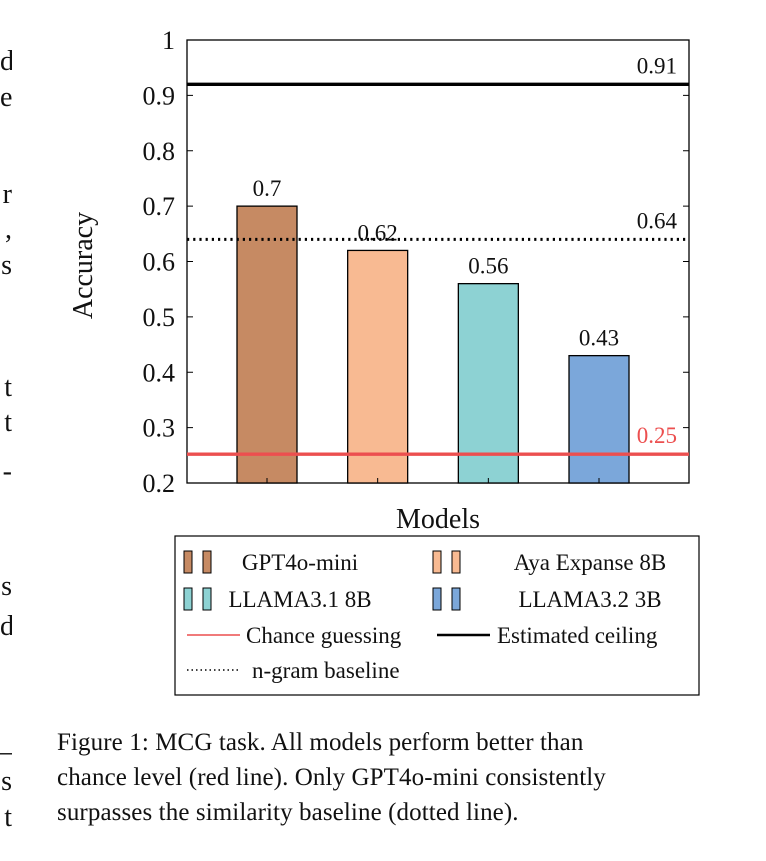  Describe the element at coordinates (577, 635) in the screenshot. I see `legend-label: Estimated ceiling` at that location.